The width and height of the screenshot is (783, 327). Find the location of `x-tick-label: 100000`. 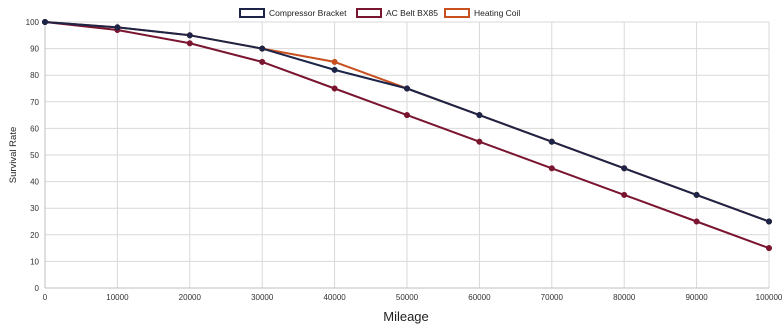

x-tick-label: 100000 is located at coordinates (769, 297).